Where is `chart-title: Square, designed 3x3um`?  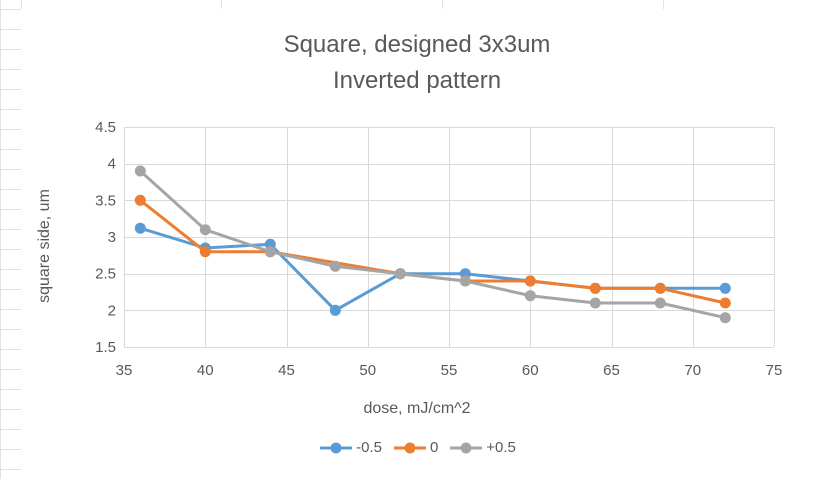
chart-title: Square, designed 3x3um is located at coordinates (417, 44).